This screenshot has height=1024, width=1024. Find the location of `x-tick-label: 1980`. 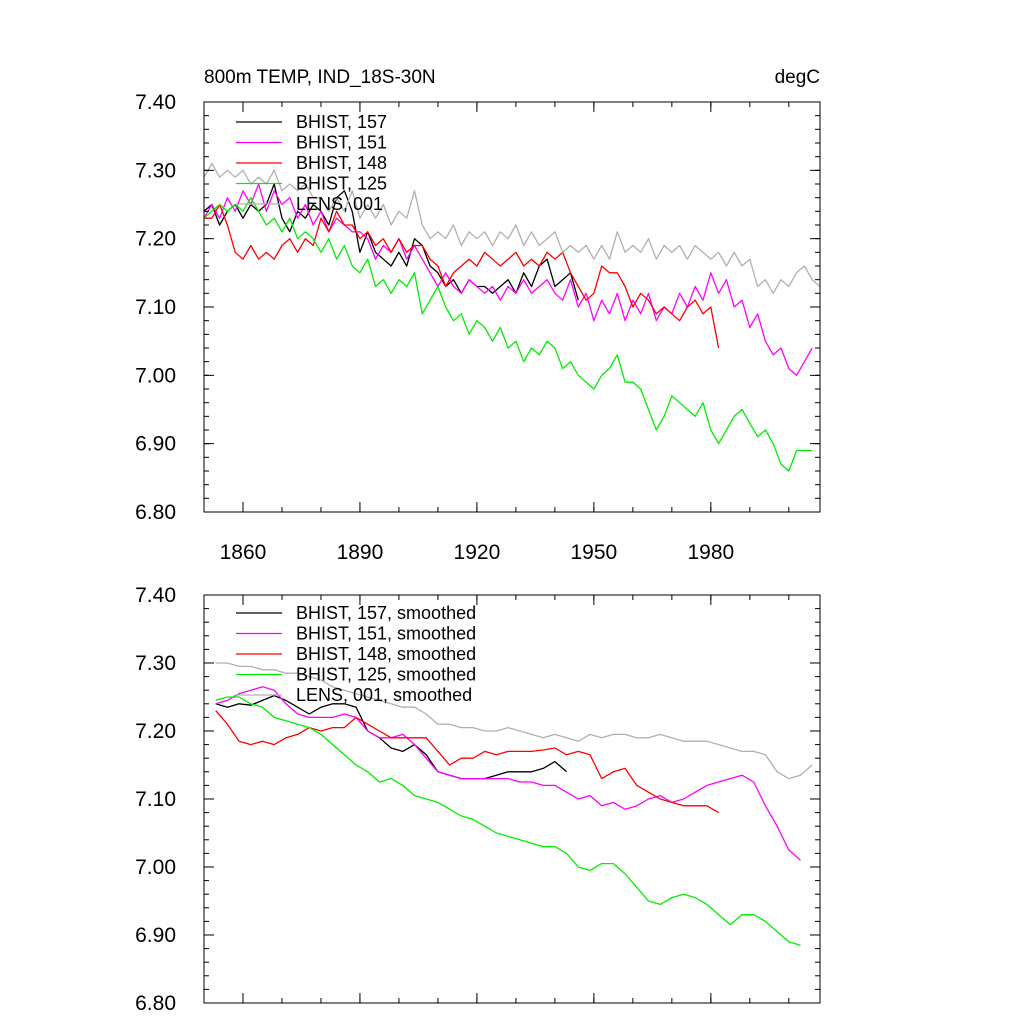

x-tick-label: 1980 is located at coordinates (710, 552).